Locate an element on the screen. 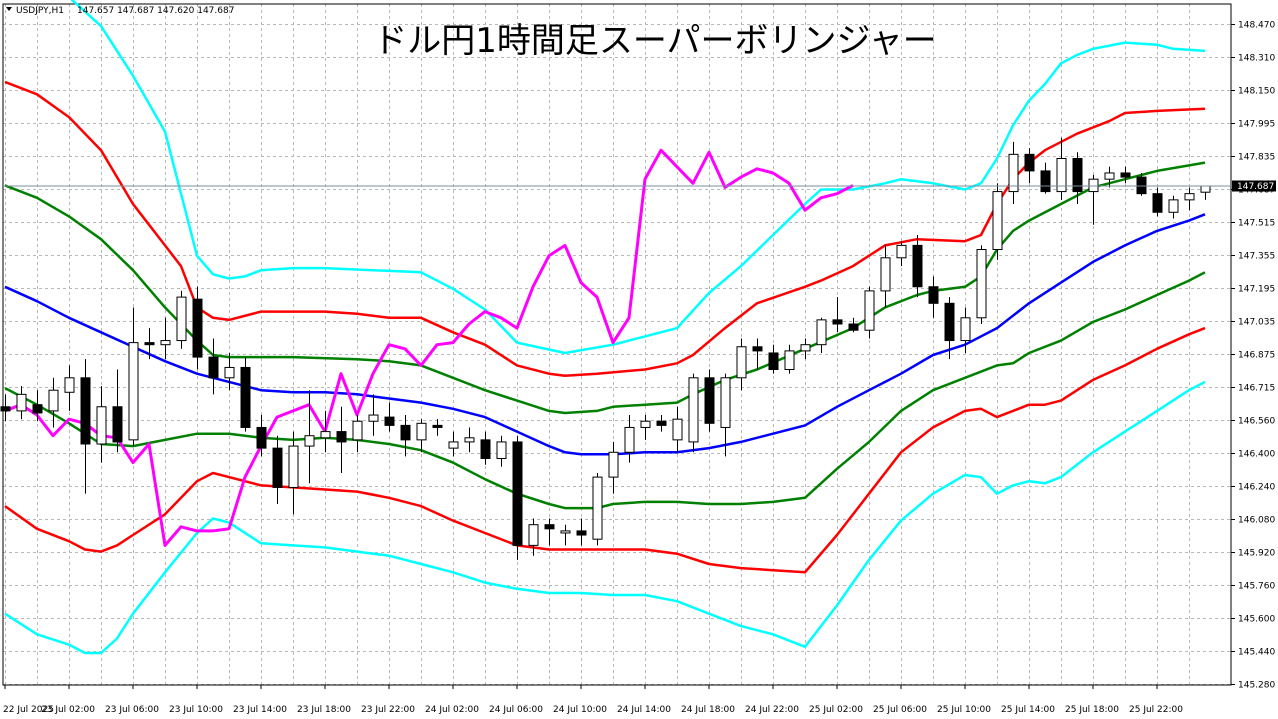 Image resolution: width=1278 pixels, height=719 pixels. x-tick-label: 24 Jul 02:00 is located at coordinates (452, 710).